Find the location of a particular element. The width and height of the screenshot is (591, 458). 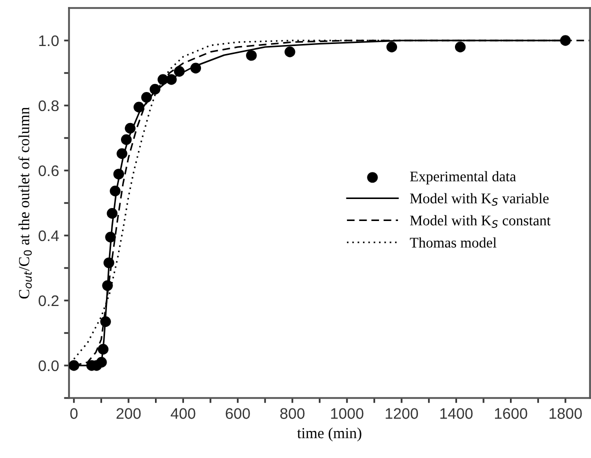

y-axis-title: C$_{out}$/C$_{0}$ at the outlet of column is located at coordinates (25, 203).